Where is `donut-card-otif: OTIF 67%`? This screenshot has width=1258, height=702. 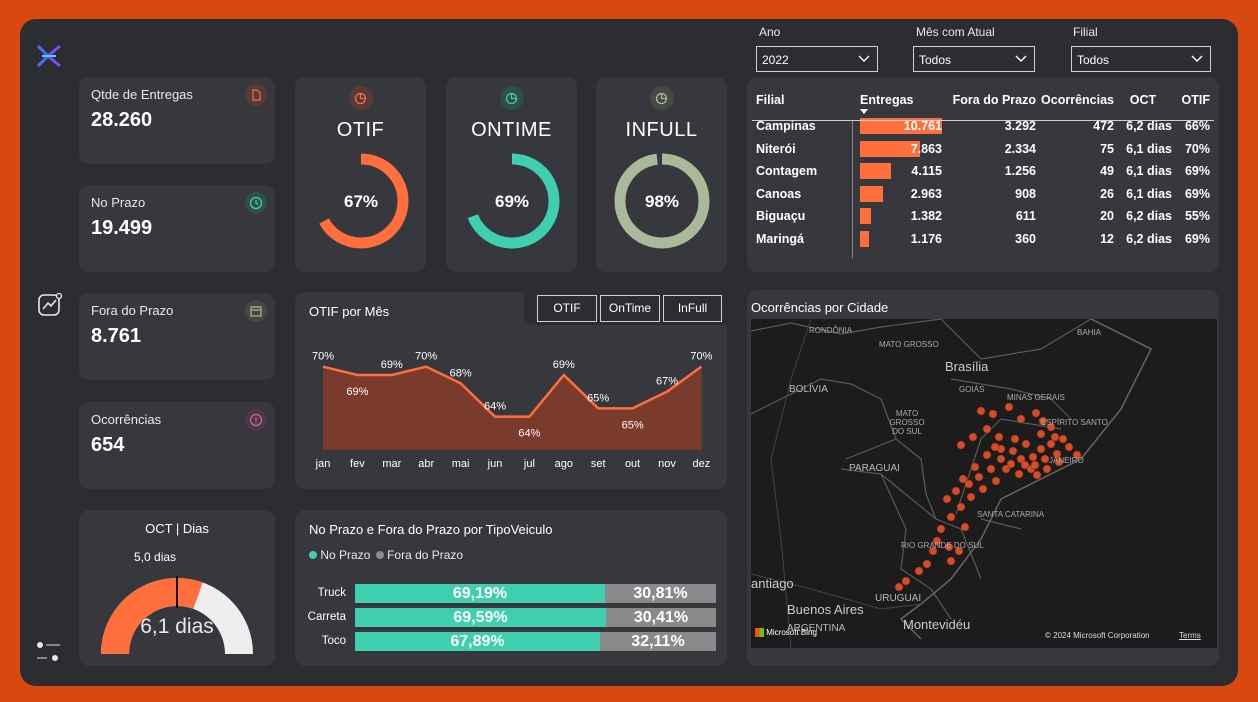
donut-card-otif: OTIF 67% is located at coordinates (360, 174).